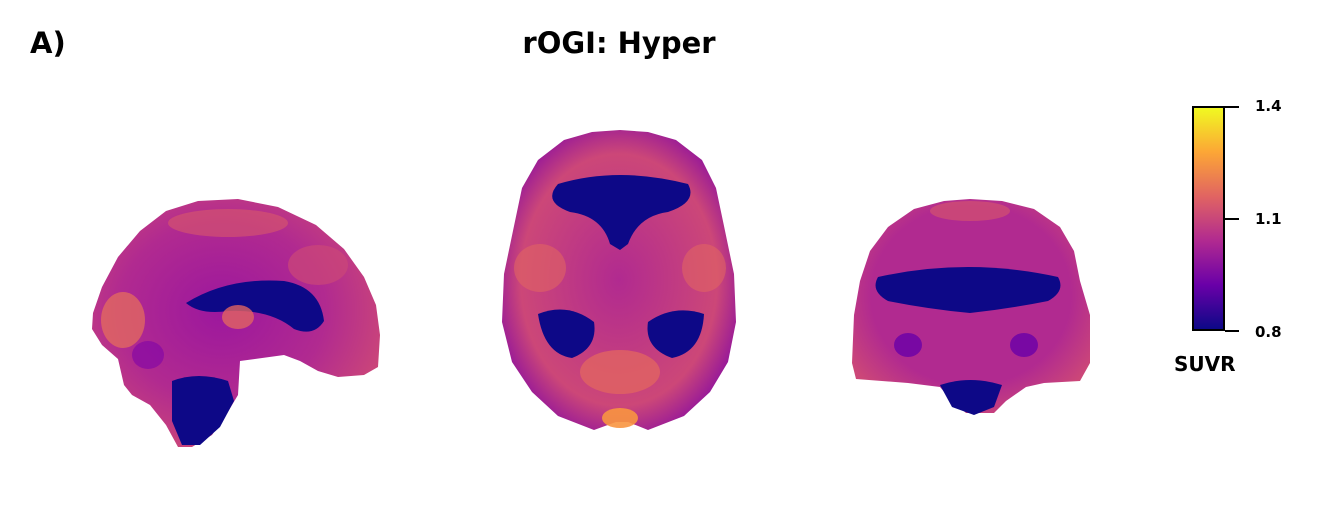 This screenshot has height=512, width=1318. Describe the element at coordinates (1232, 219) in the screenshot. I see `colorbar-tick-mid` at that location.